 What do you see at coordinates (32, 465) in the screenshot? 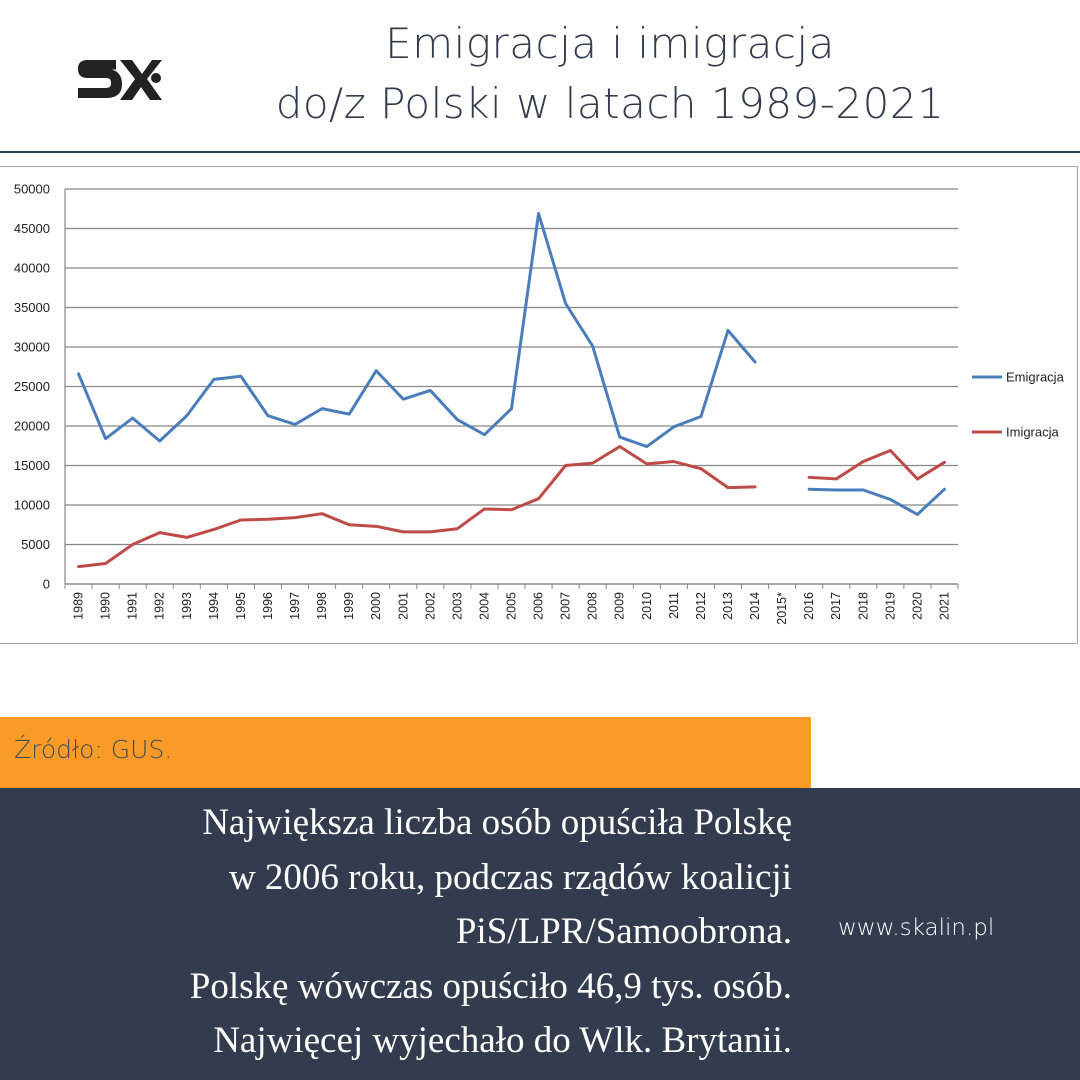
I see `y-tick-label: 15000` at bounding box center [32, 465].